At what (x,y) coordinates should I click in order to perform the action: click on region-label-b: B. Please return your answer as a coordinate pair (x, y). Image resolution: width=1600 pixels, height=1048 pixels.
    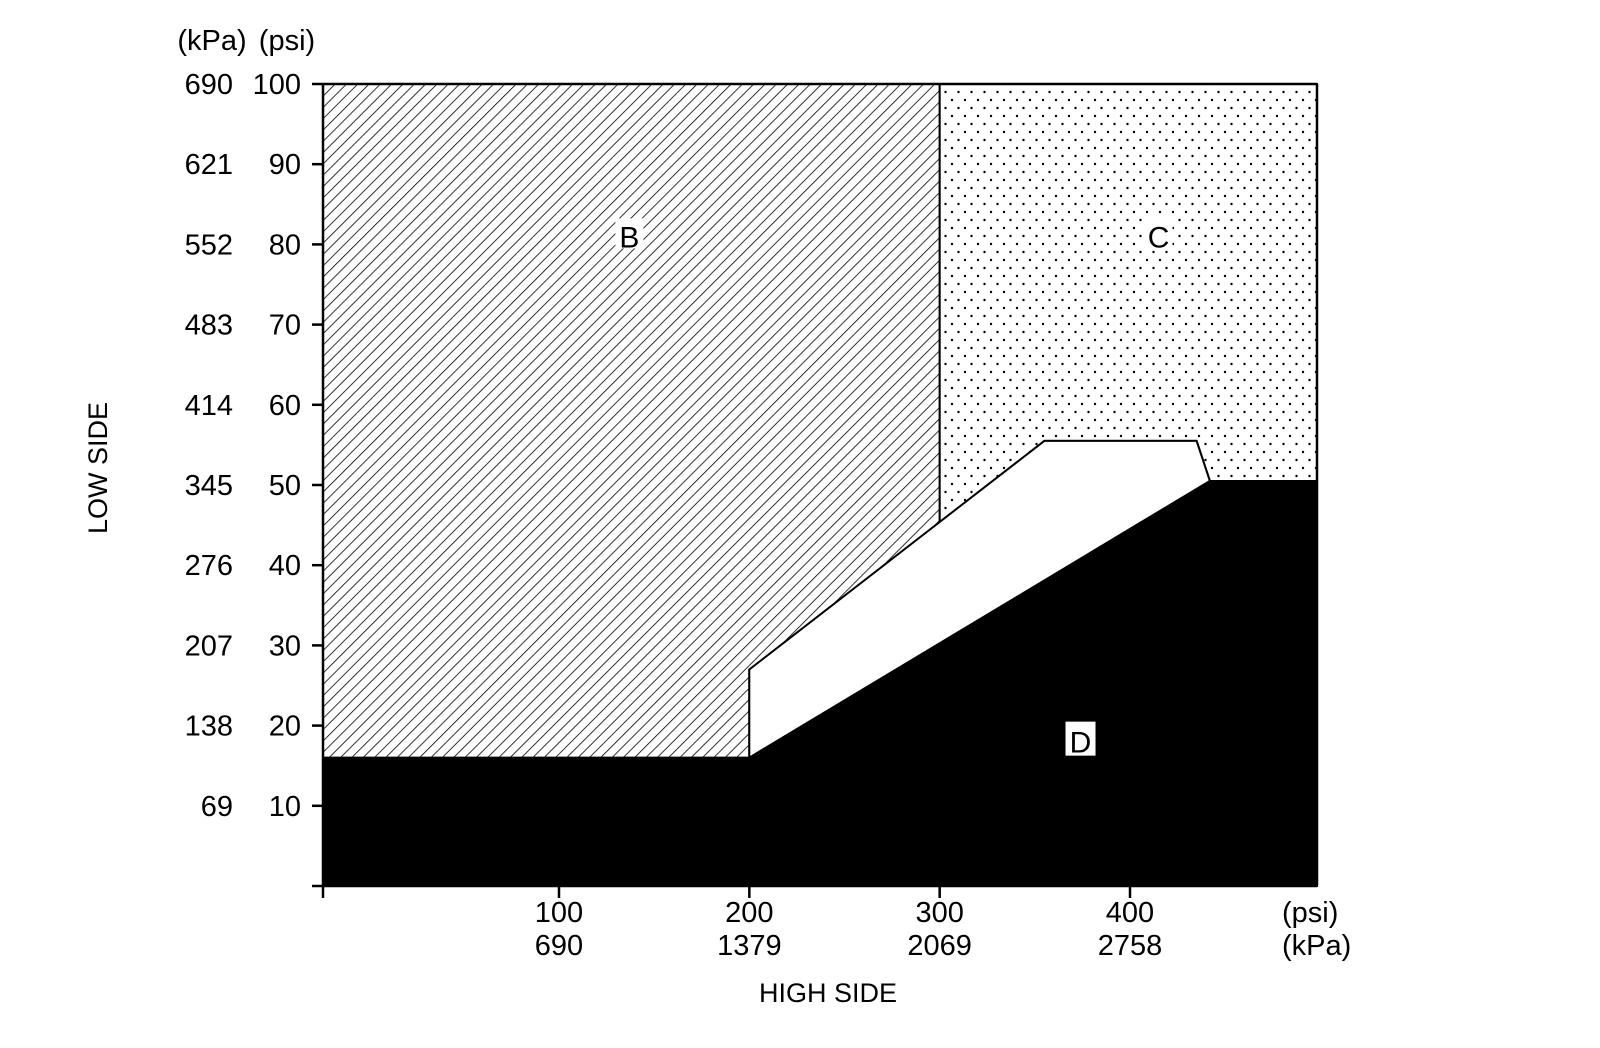
    Looking at the image, I should click on (629, 236).